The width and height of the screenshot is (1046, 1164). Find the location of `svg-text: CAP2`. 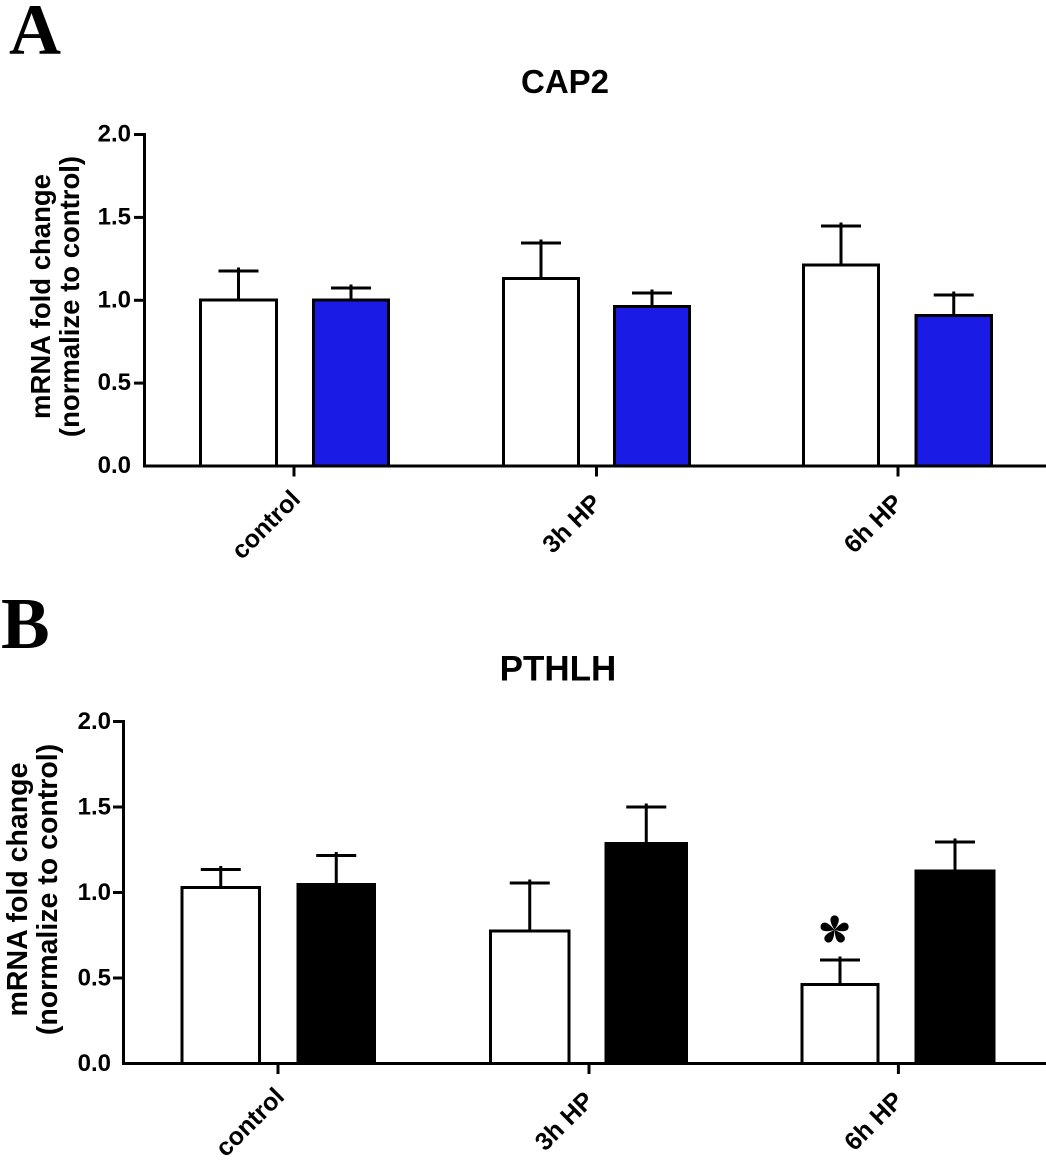

svg-text: CAP2 is located at coordinates (565, 81).